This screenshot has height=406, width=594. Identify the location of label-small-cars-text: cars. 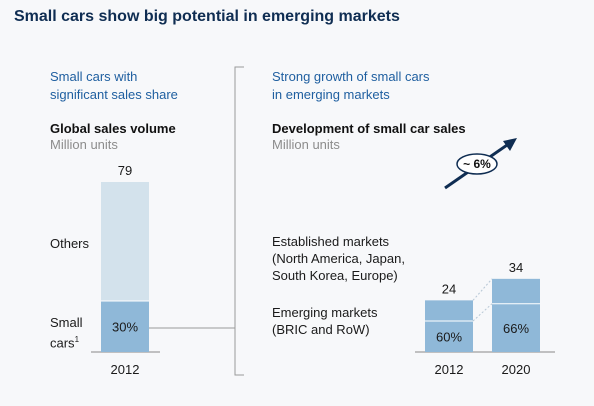
(62, 343).